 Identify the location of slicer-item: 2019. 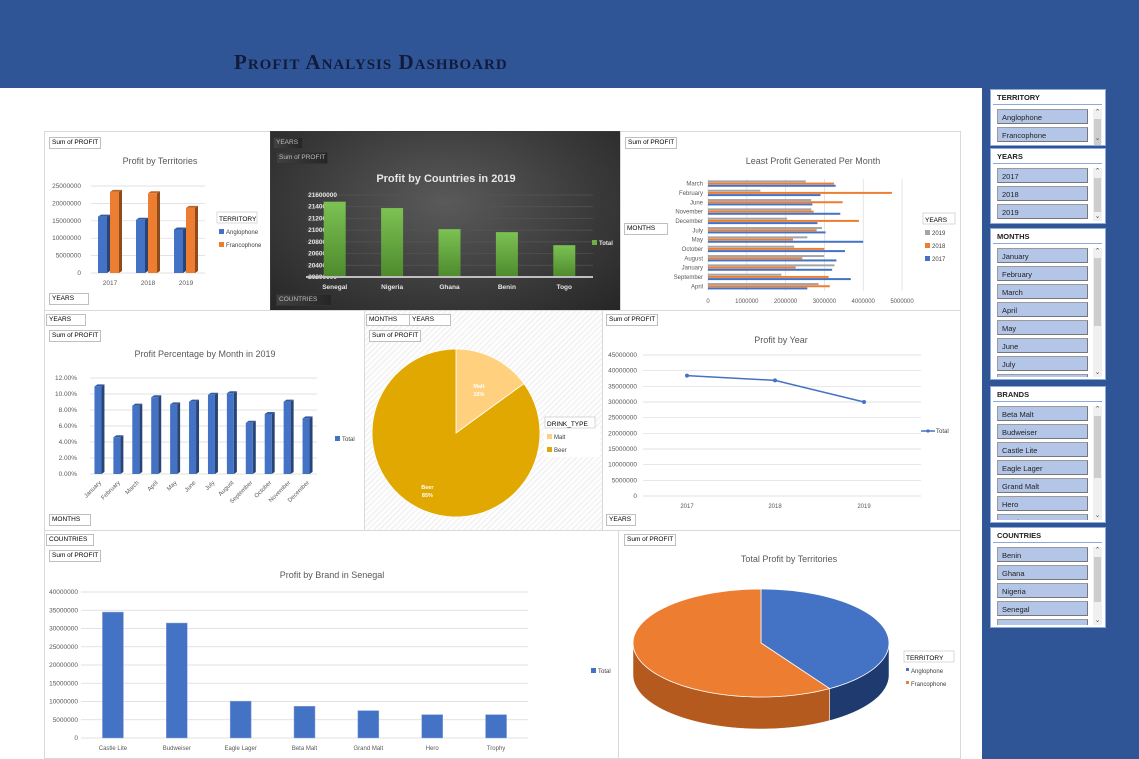
(1042, 211).